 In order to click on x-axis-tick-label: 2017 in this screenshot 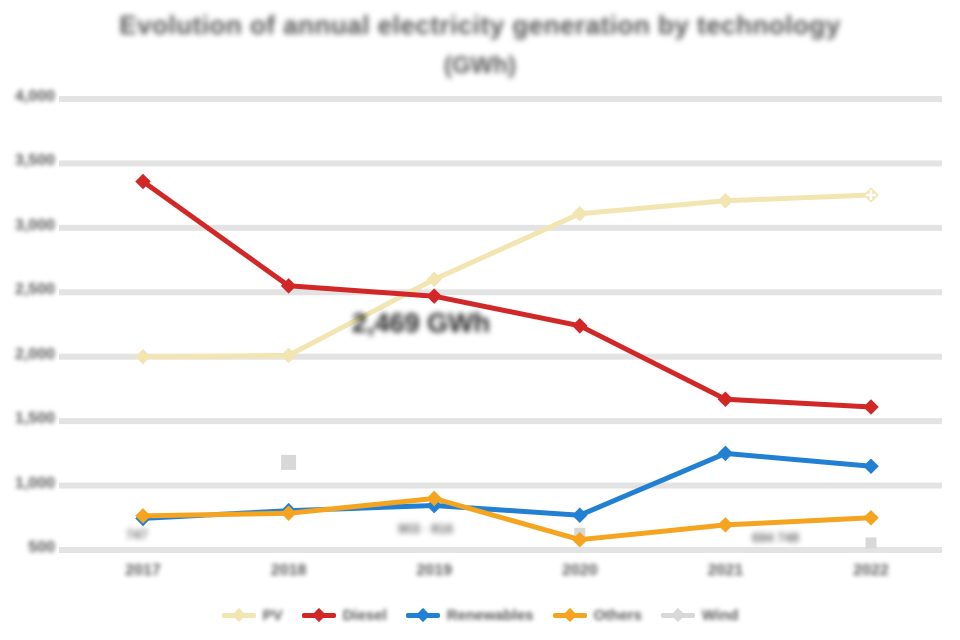, I will do `click(143, 570)`.